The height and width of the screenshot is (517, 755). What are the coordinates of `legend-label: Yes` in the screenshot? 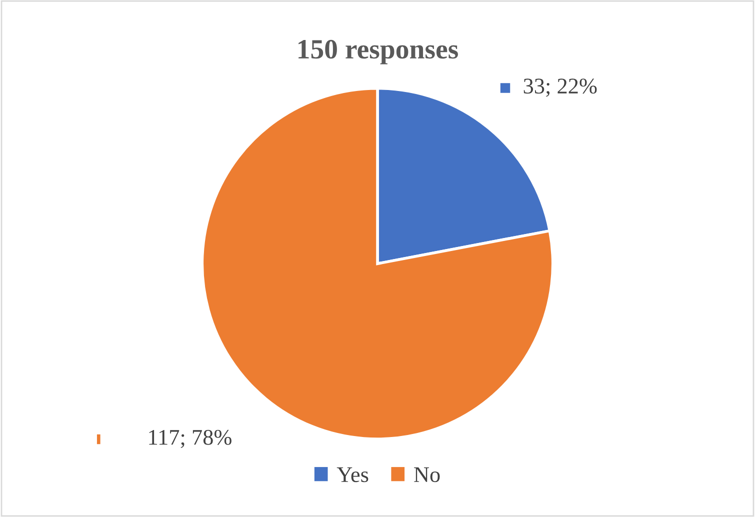 It's located at (352, 474).